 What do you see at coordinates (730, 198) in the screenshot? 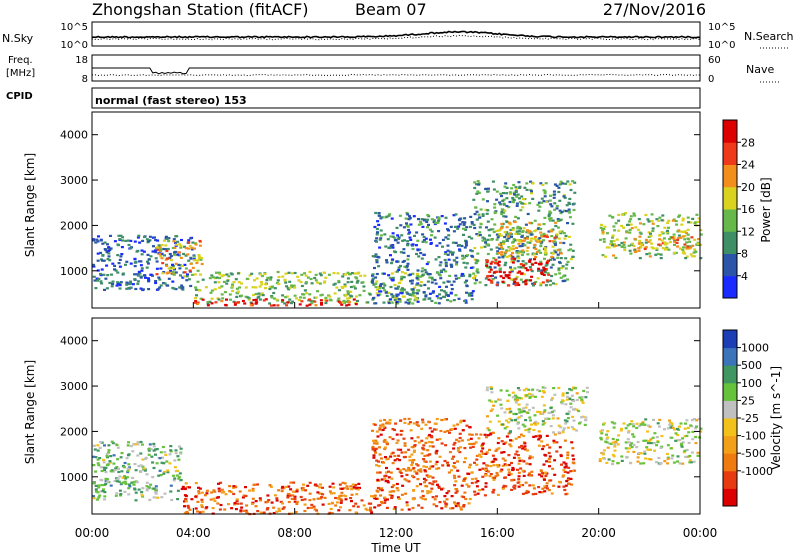
I see `colorbar-segment` at bounding box center [730, 198].